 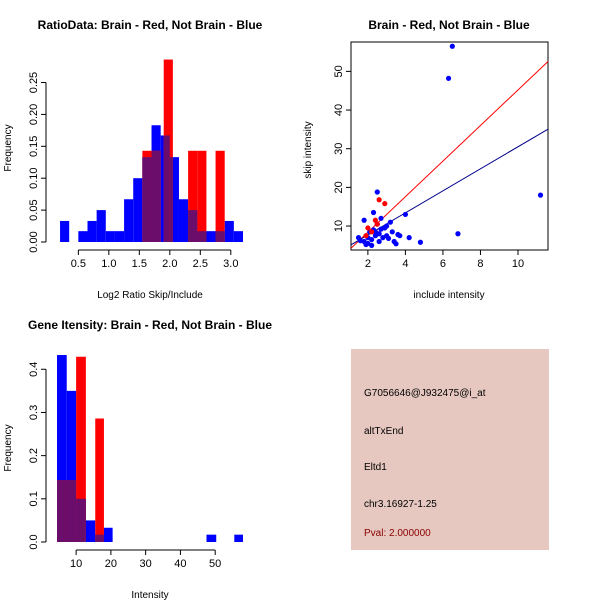 I want to click on intensity-y-tick-label: 0.0, so click(x=34, y=541).